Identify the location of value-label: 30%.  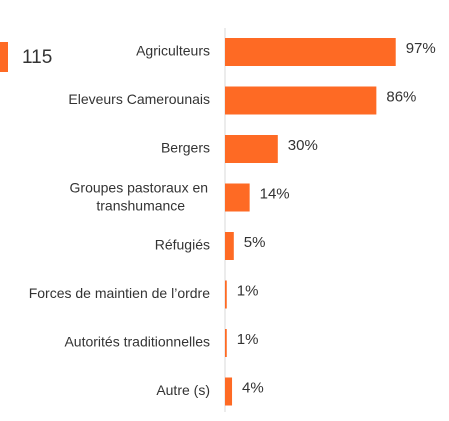
(303, 145).